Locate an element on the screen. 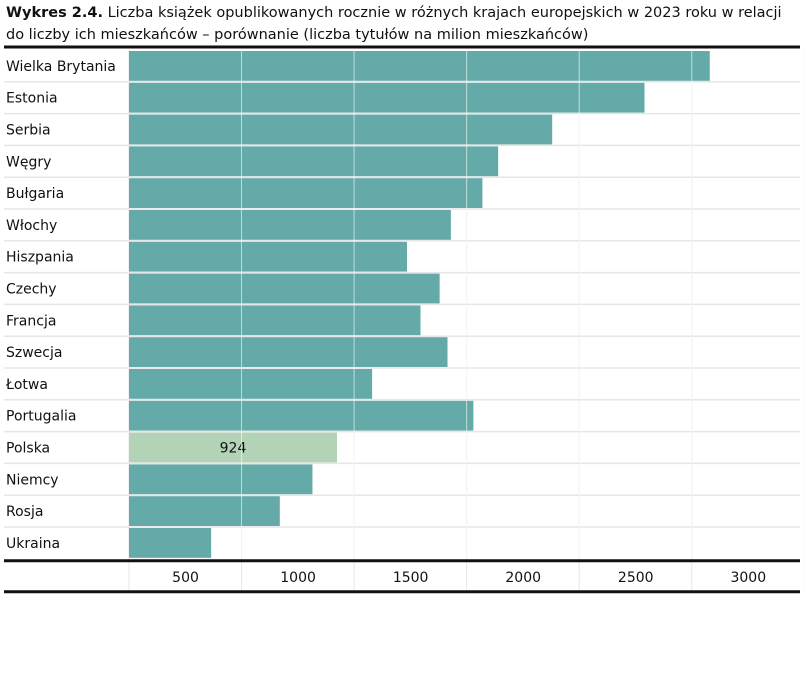 This screenshot has height=694, width=804. category-label: Wielka Brytania is located at coordinates (61, 67).